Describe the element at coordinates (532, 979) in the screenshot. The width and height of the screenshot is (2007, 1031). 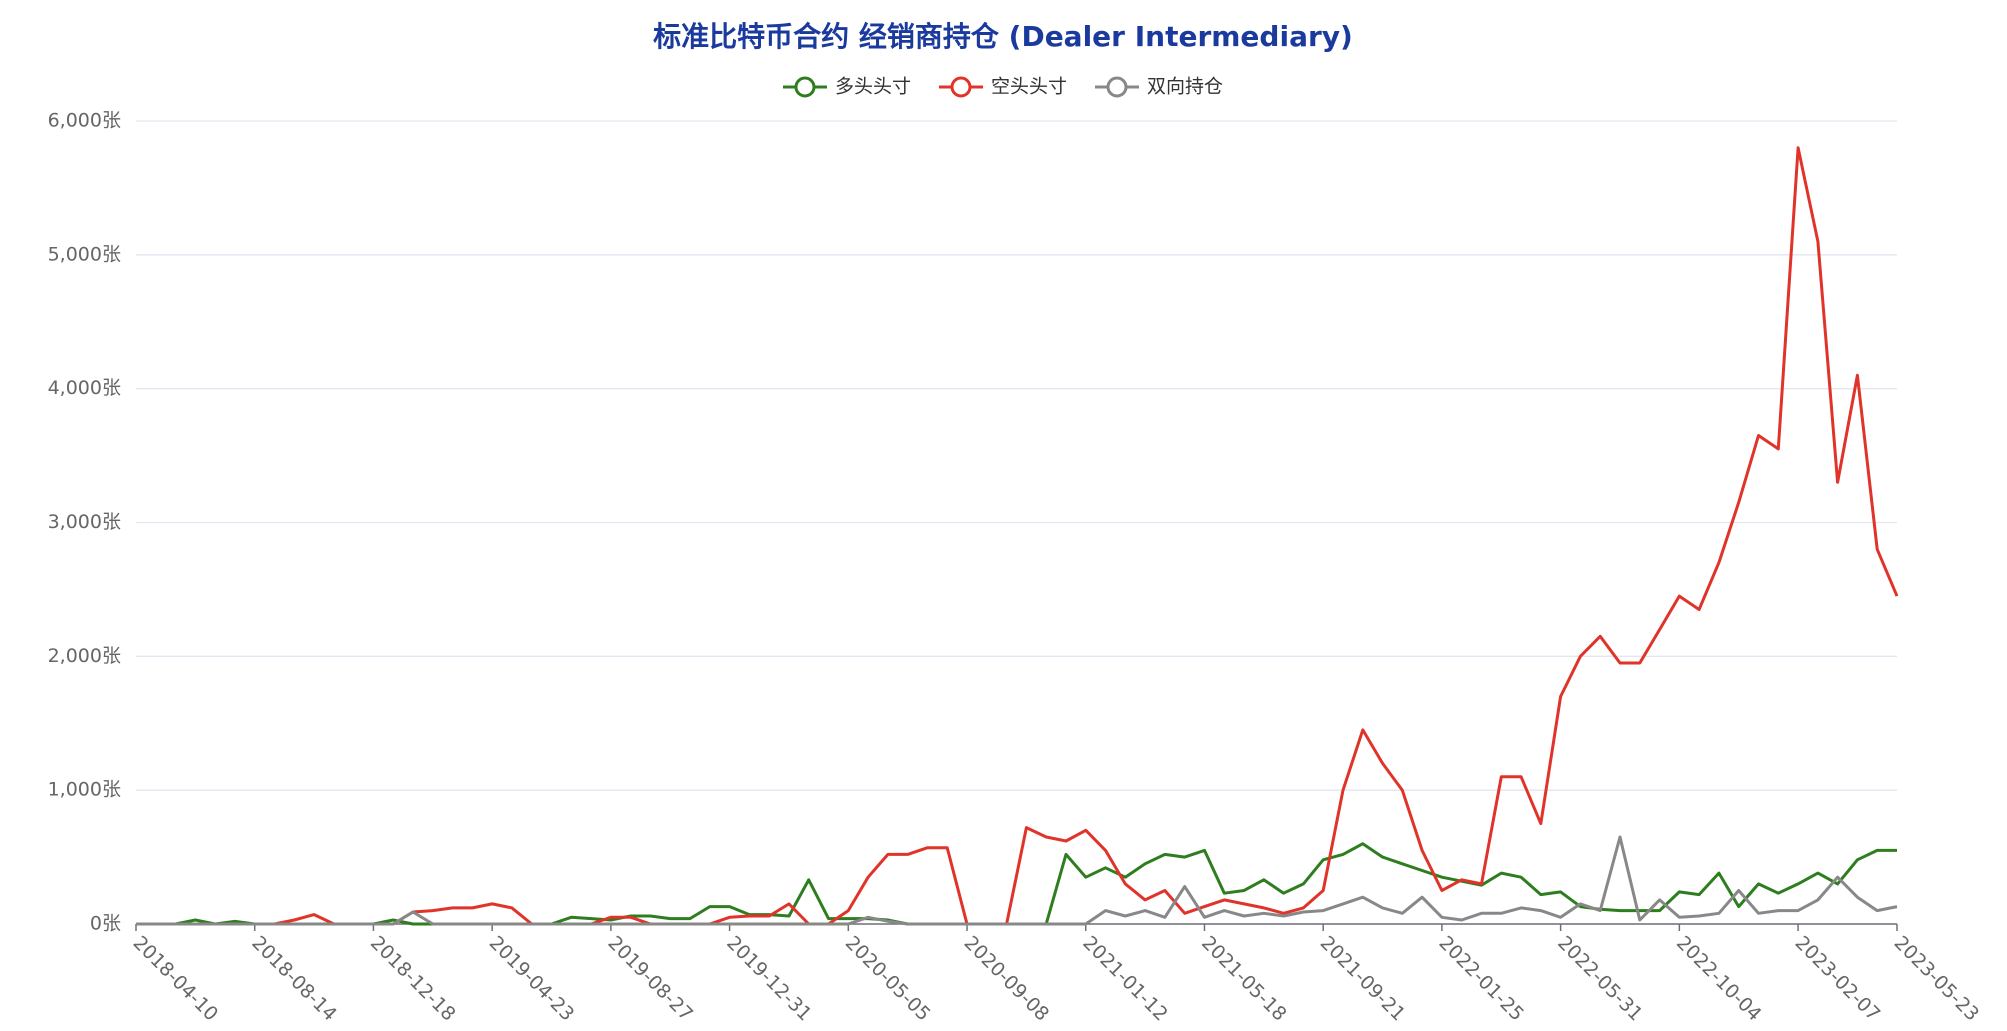
I see `x-tick-label: 2019-04-23` at that location.